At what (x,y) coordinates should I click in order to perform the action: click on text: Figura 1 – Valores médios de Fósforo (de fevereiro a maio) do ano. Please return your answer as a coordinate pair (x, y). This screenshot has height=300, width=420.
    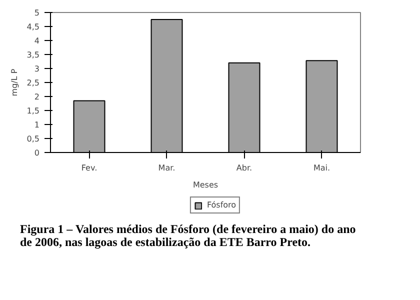
    Looking at the image, I should click on (188, 229).